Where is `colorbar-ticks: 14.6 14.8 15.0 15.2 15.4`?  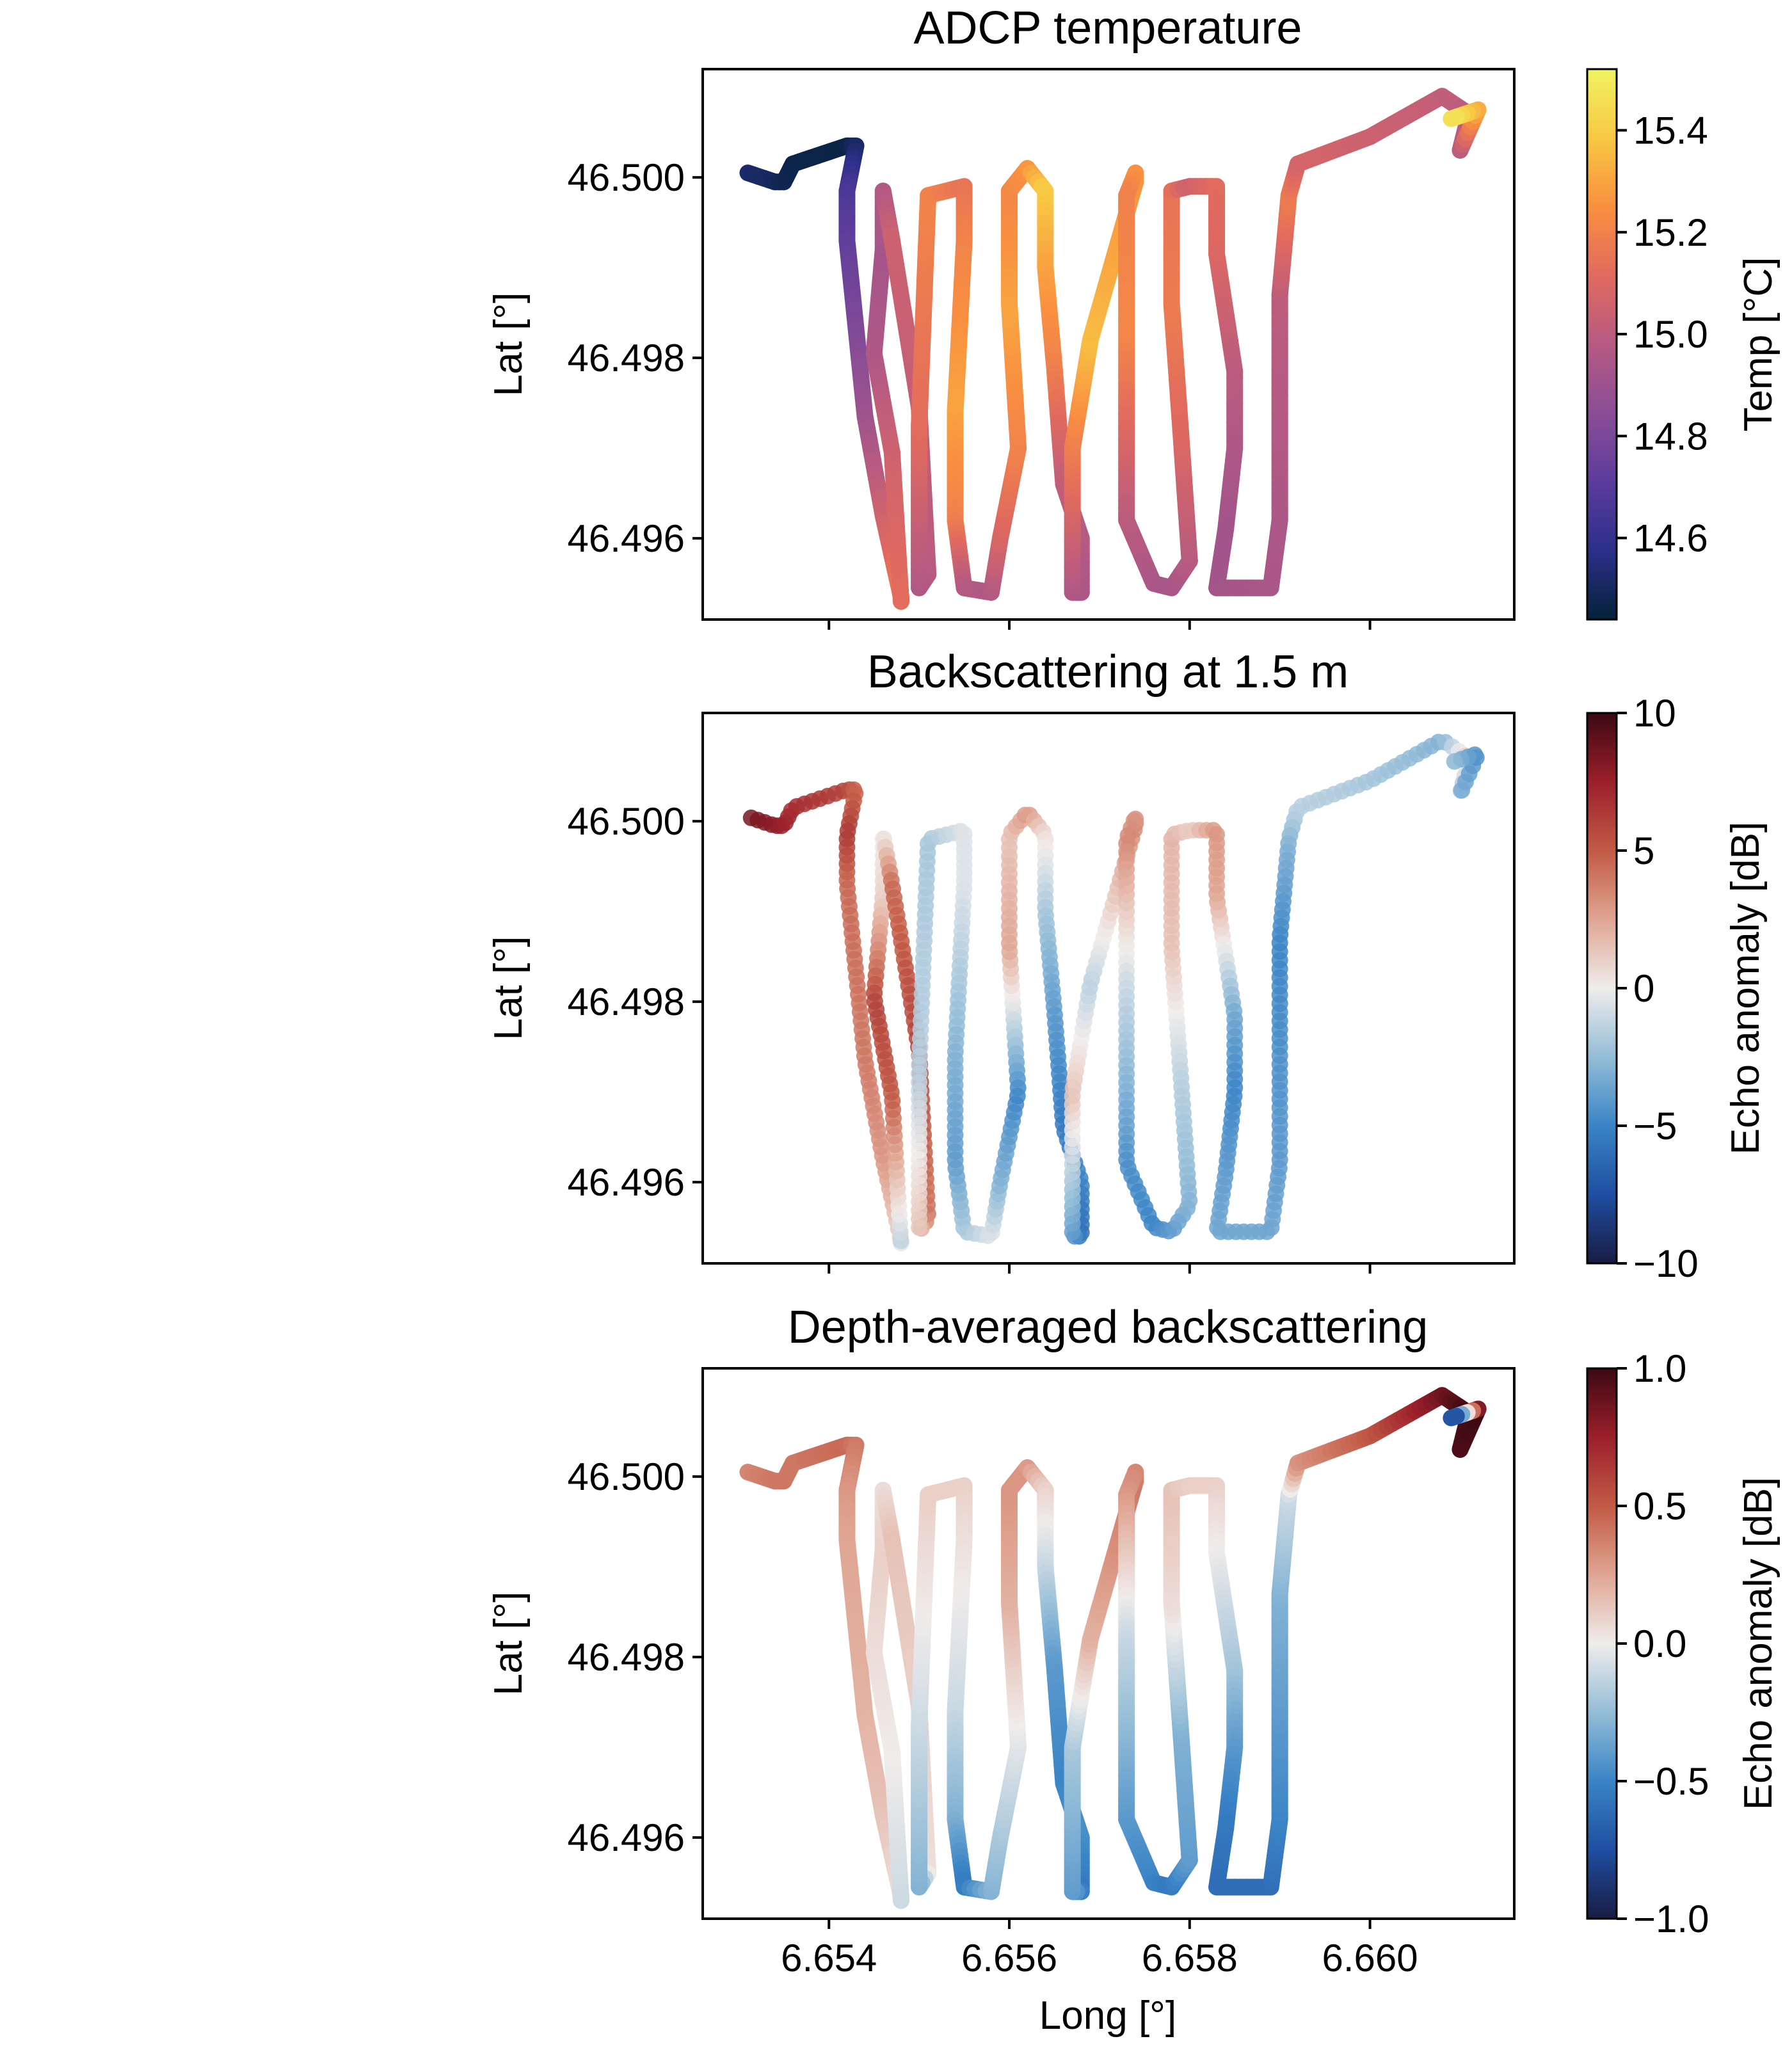
colorbar-ticks: 14.6 14.8 15.0 15.2 15.4 is located at coordinates (1662, 334).